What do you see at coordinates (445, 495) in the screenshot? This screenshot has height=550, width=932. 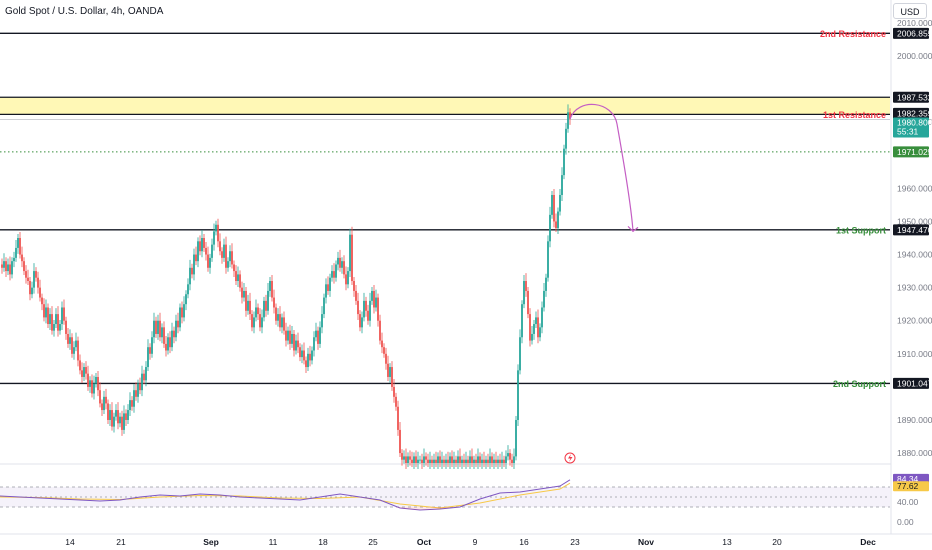 I see `rsi-pane` at bounding box center [445, 495].